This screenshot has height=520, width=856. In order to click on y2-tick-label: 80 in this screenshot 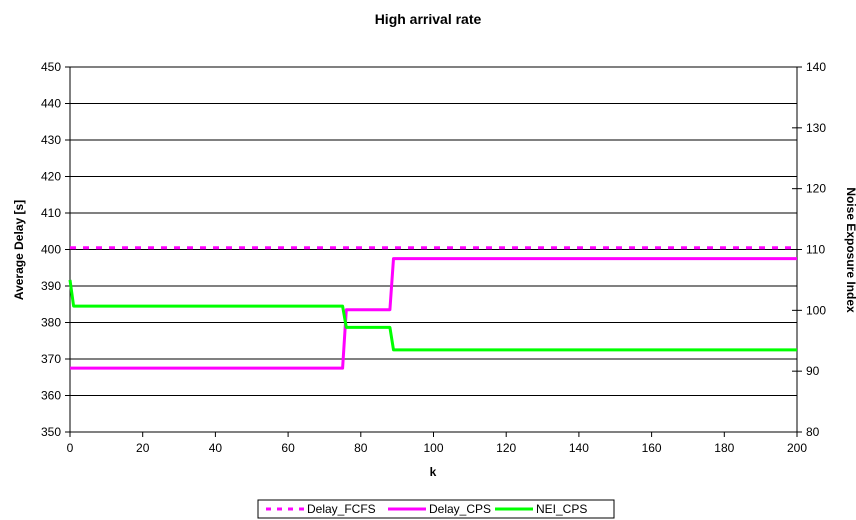, I will do `click(813, 432)`.